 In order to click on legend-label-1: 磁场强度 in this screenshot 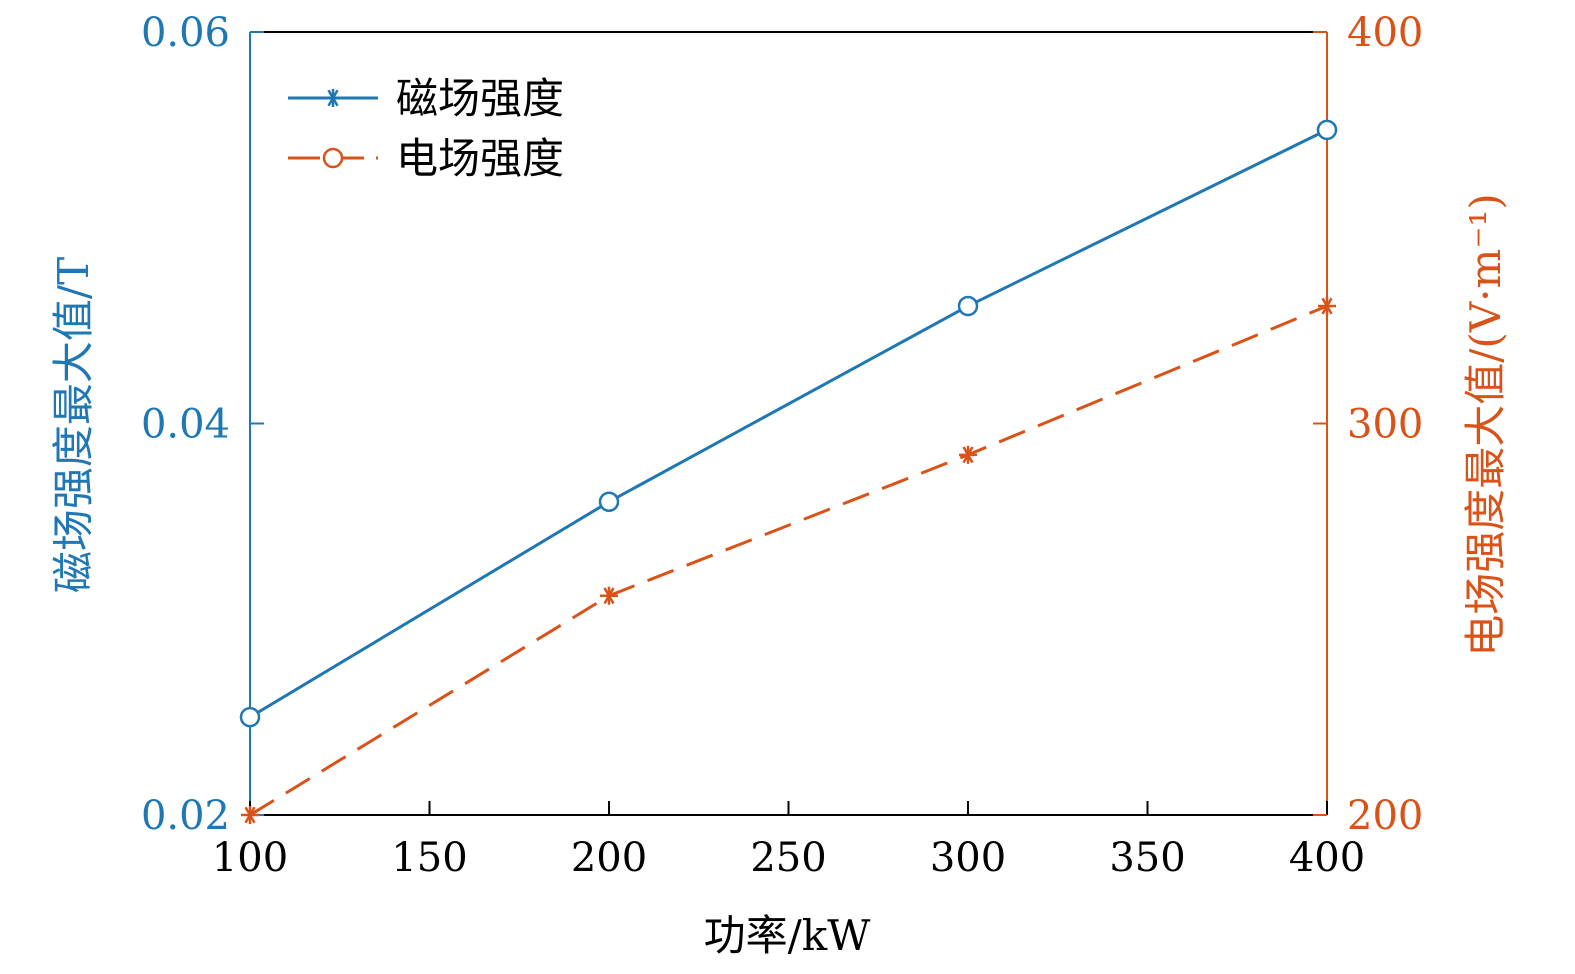, I will do `click(480, 98)`.